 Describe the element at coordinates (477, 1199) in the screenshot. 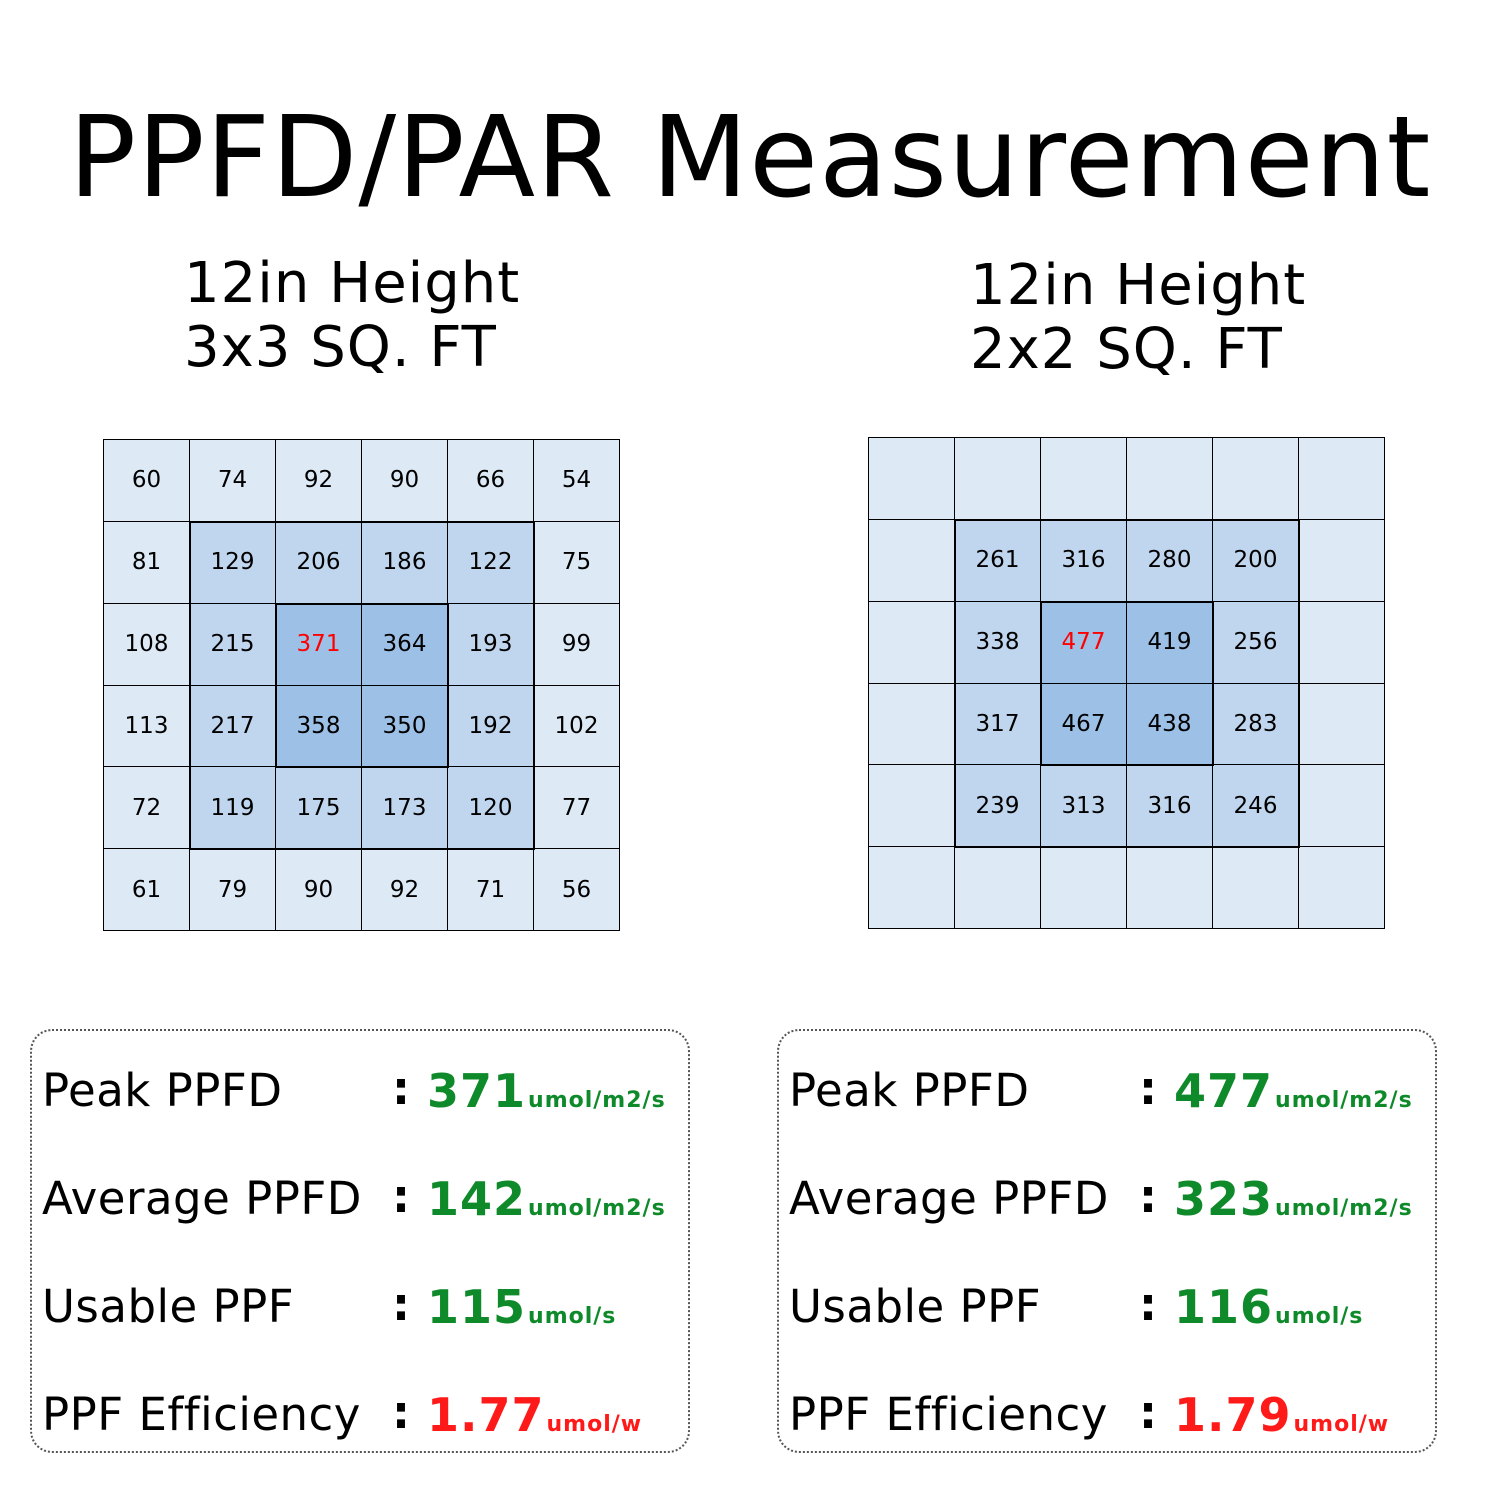

I see `left-stat-value: 142` at that location.